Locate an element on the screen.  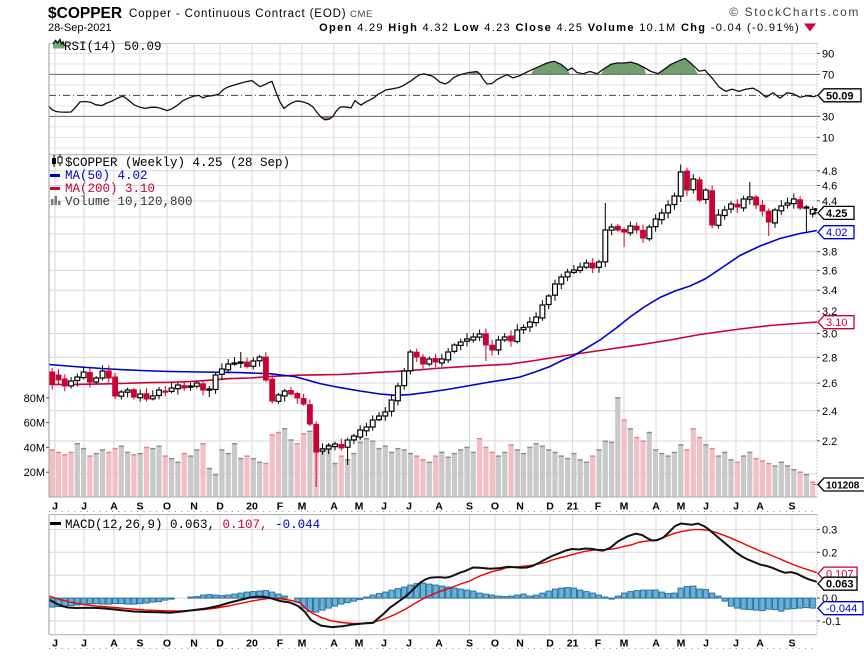
svg-text: 3.6 is located at coordinates (829, 271).